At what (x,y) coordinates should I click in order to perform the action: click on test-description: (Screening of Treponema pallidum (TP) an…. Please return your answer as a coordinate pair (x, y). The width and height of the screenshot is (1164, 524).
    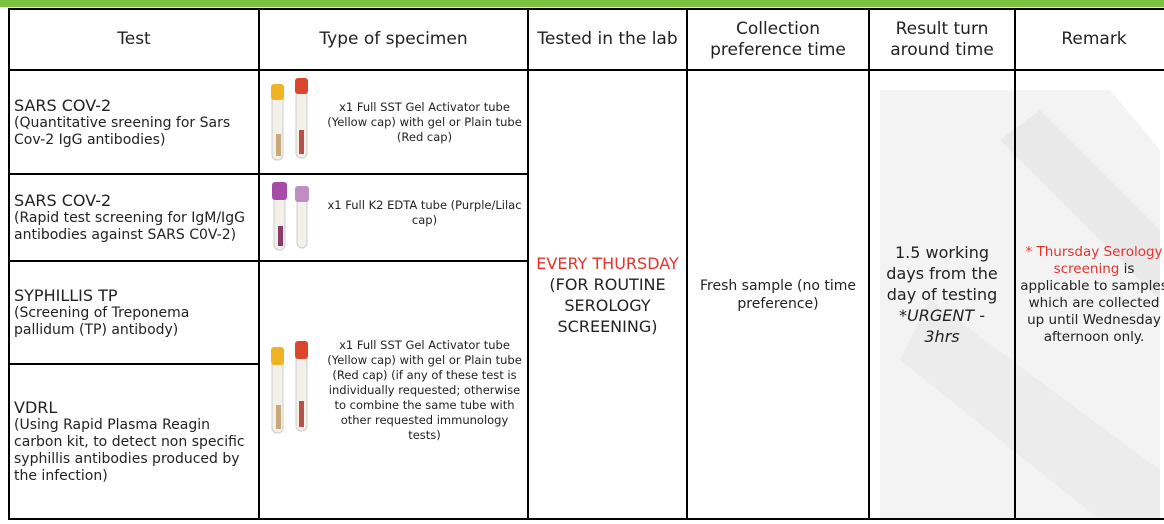
    Looking at the image, I should click on (102, 321).